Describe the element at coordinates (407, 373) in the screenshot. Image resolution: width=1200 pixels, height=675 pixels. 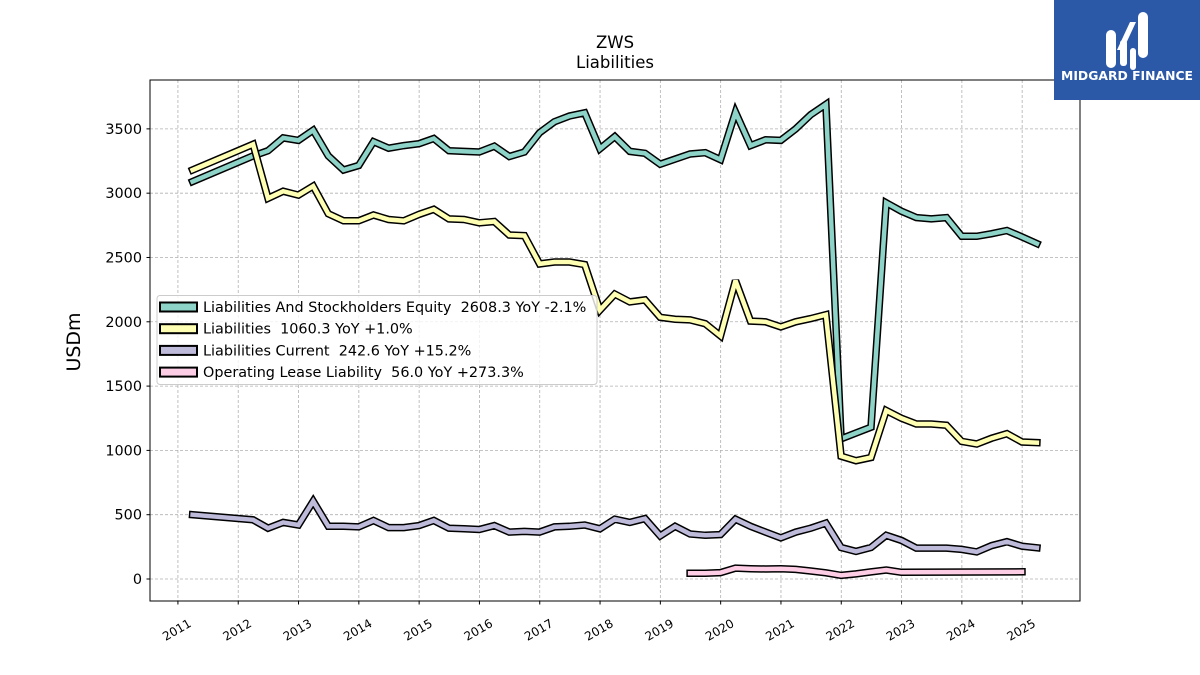
I see `legend-latest-value: 56.0` at that location.